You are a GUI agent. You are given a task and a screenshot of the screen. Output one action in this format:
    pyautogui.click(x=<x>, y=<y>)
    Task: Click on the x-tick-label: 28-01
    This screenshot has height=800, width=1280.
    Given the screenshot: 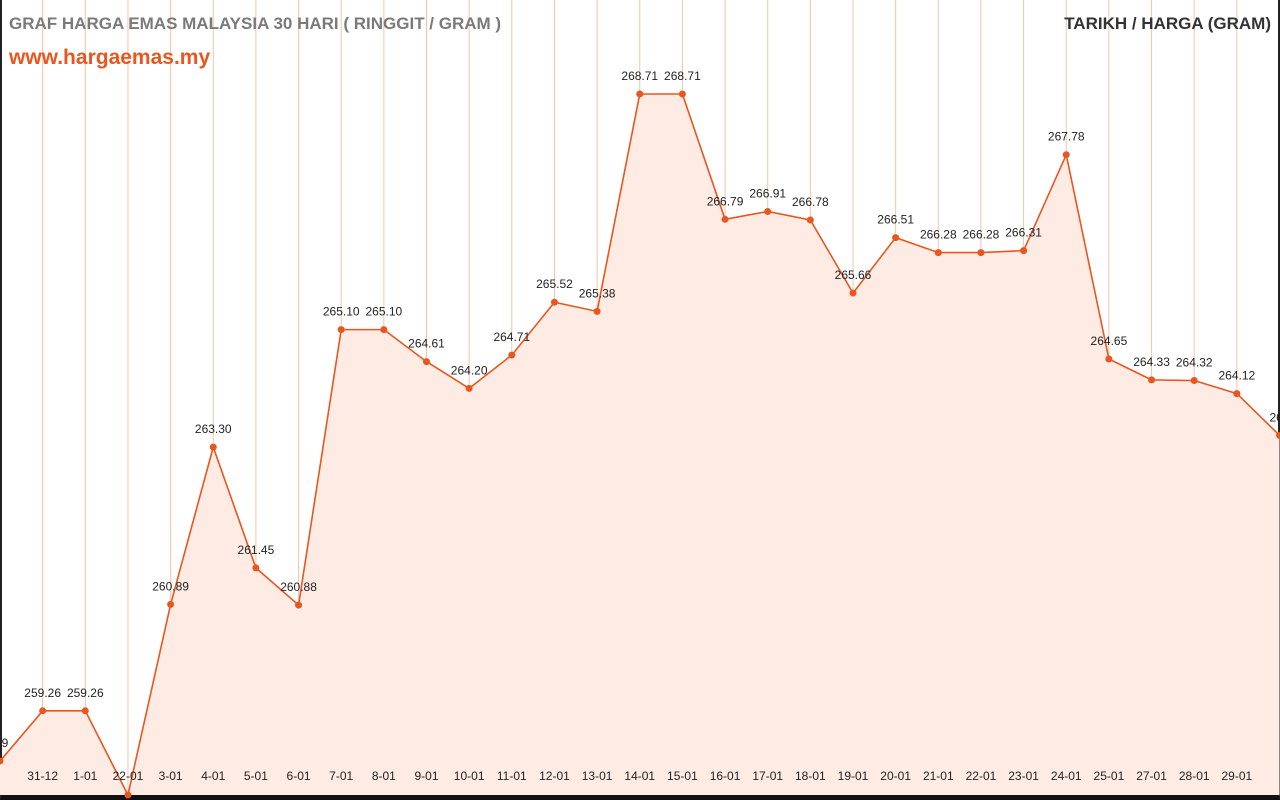 What is the action you would take?
    pyautogui.click(x=1194, y=776)
    